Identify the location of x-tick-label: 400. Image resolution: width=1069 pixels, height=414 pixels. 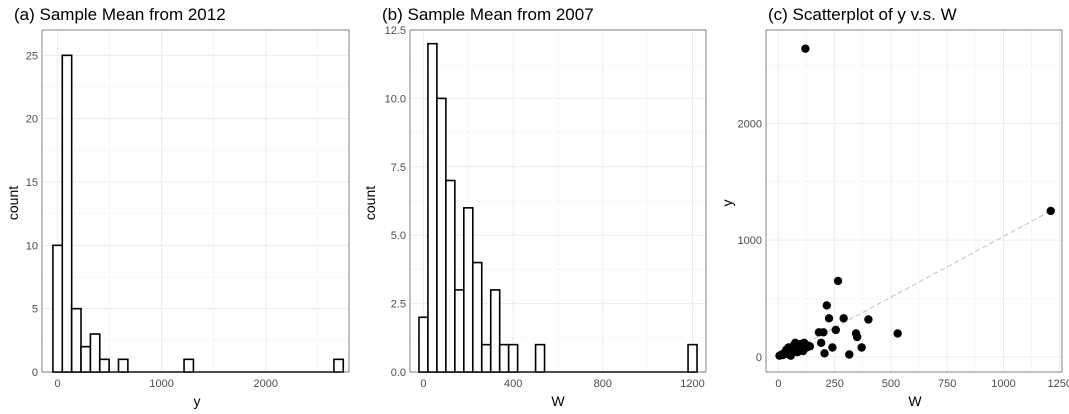
(513, 384).